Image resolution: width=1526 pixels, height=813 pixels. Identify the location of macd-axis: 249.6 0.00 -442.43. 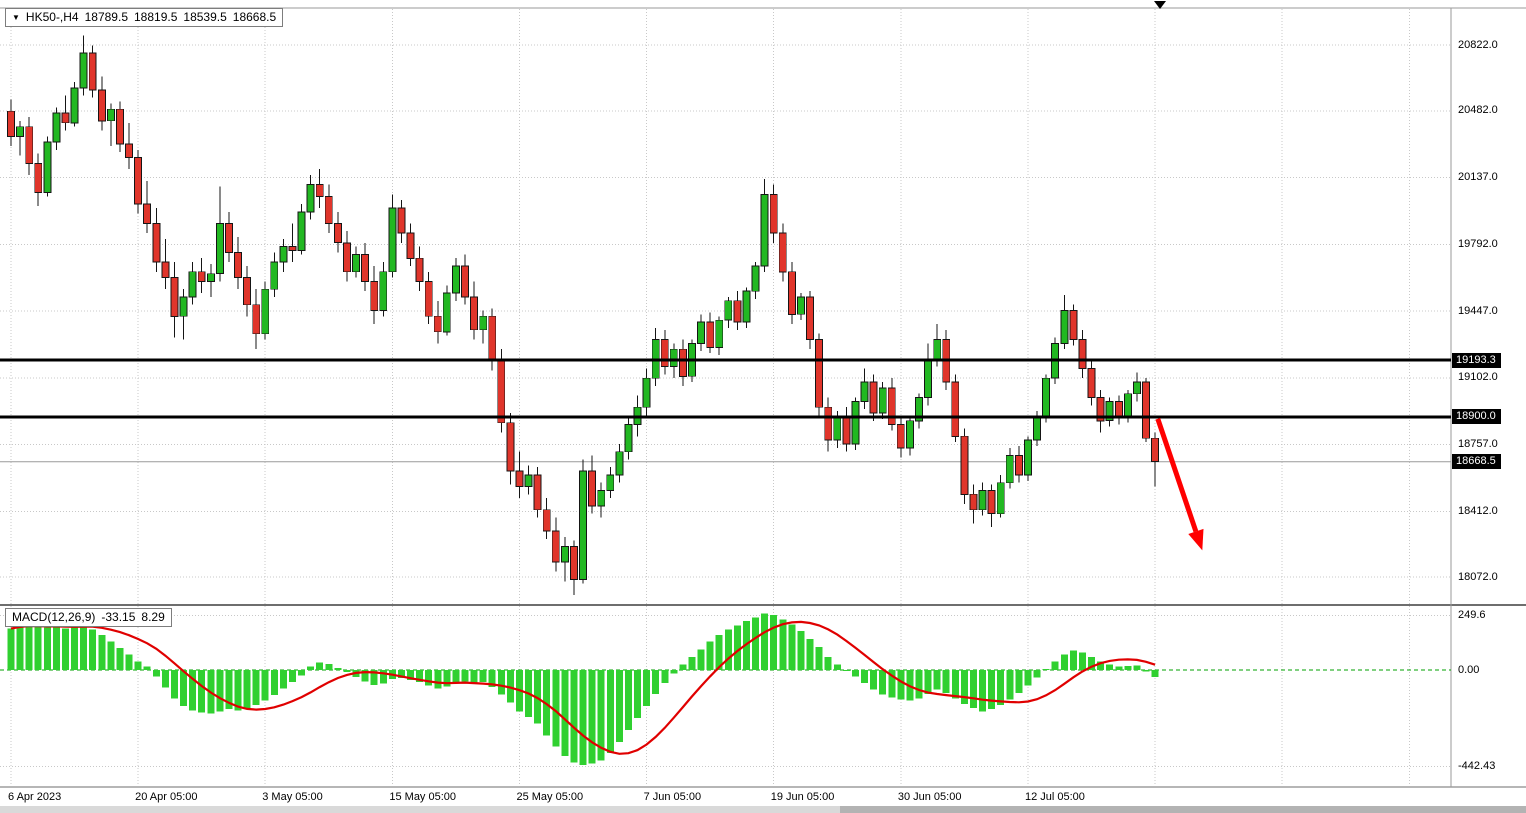
(1489, 696).